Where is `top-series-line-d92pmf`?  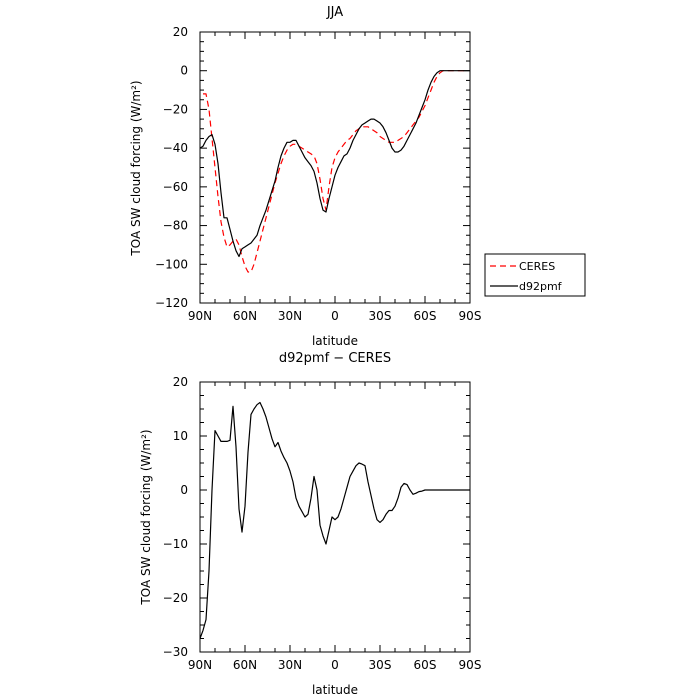 top-series-line-d92pmf is located at coordinates (334, 164).